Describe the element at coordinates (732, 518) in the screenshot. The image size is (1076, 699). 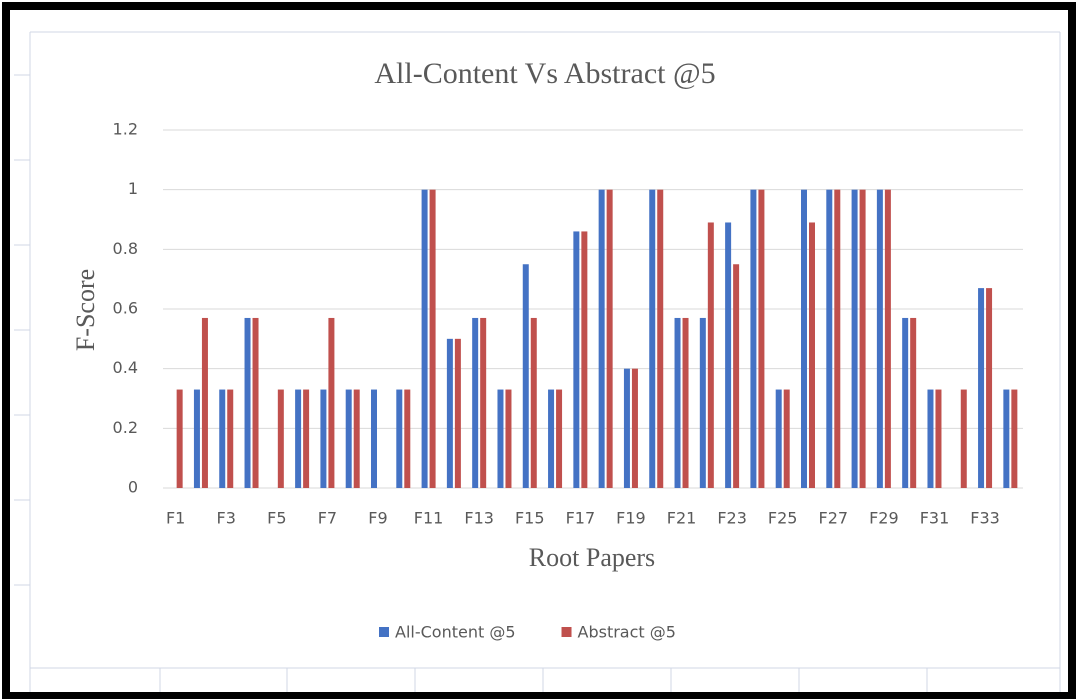
I see `x-tick-label: F23` at that location.